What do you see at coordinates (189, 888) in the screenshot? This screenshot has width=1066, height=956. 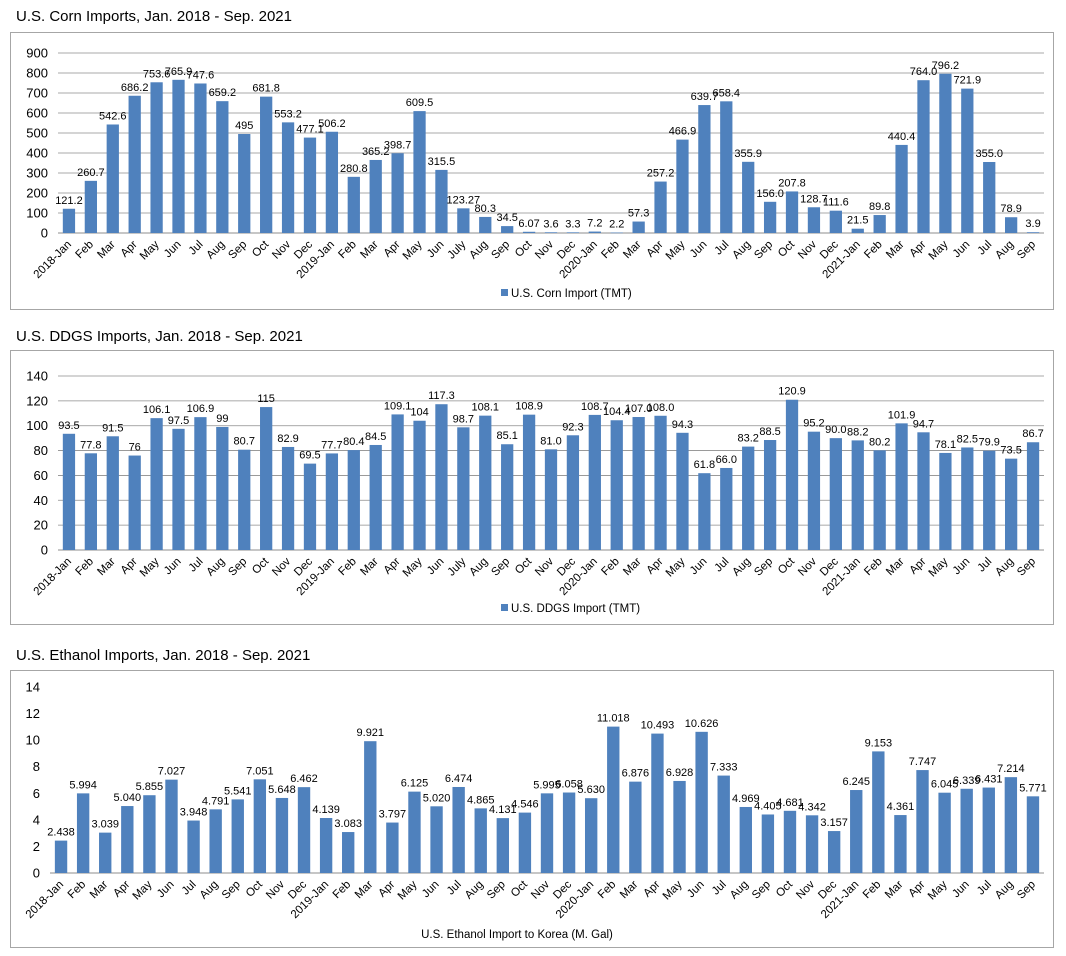 I see `x-tick-label: Jul` at bounding box center [189, 888].